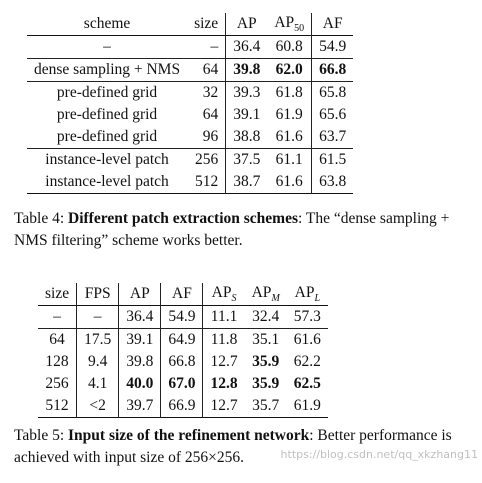  Describe the element at coordinates (183, 218) in the screenshot. I see `caption-title: Different patch extraction schemes` at that location.